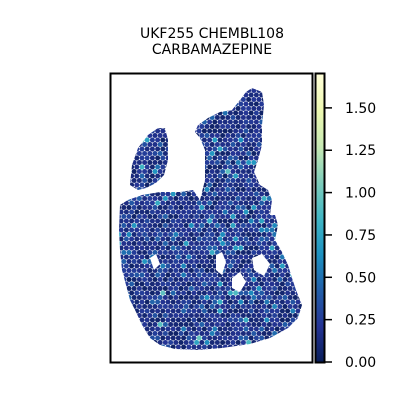 The image size is (400, 400). Describe the element at coordinates (211, 34) in the screenshot. I see `chart-title-line-1: UKF255 CHEMBL108` at that location.